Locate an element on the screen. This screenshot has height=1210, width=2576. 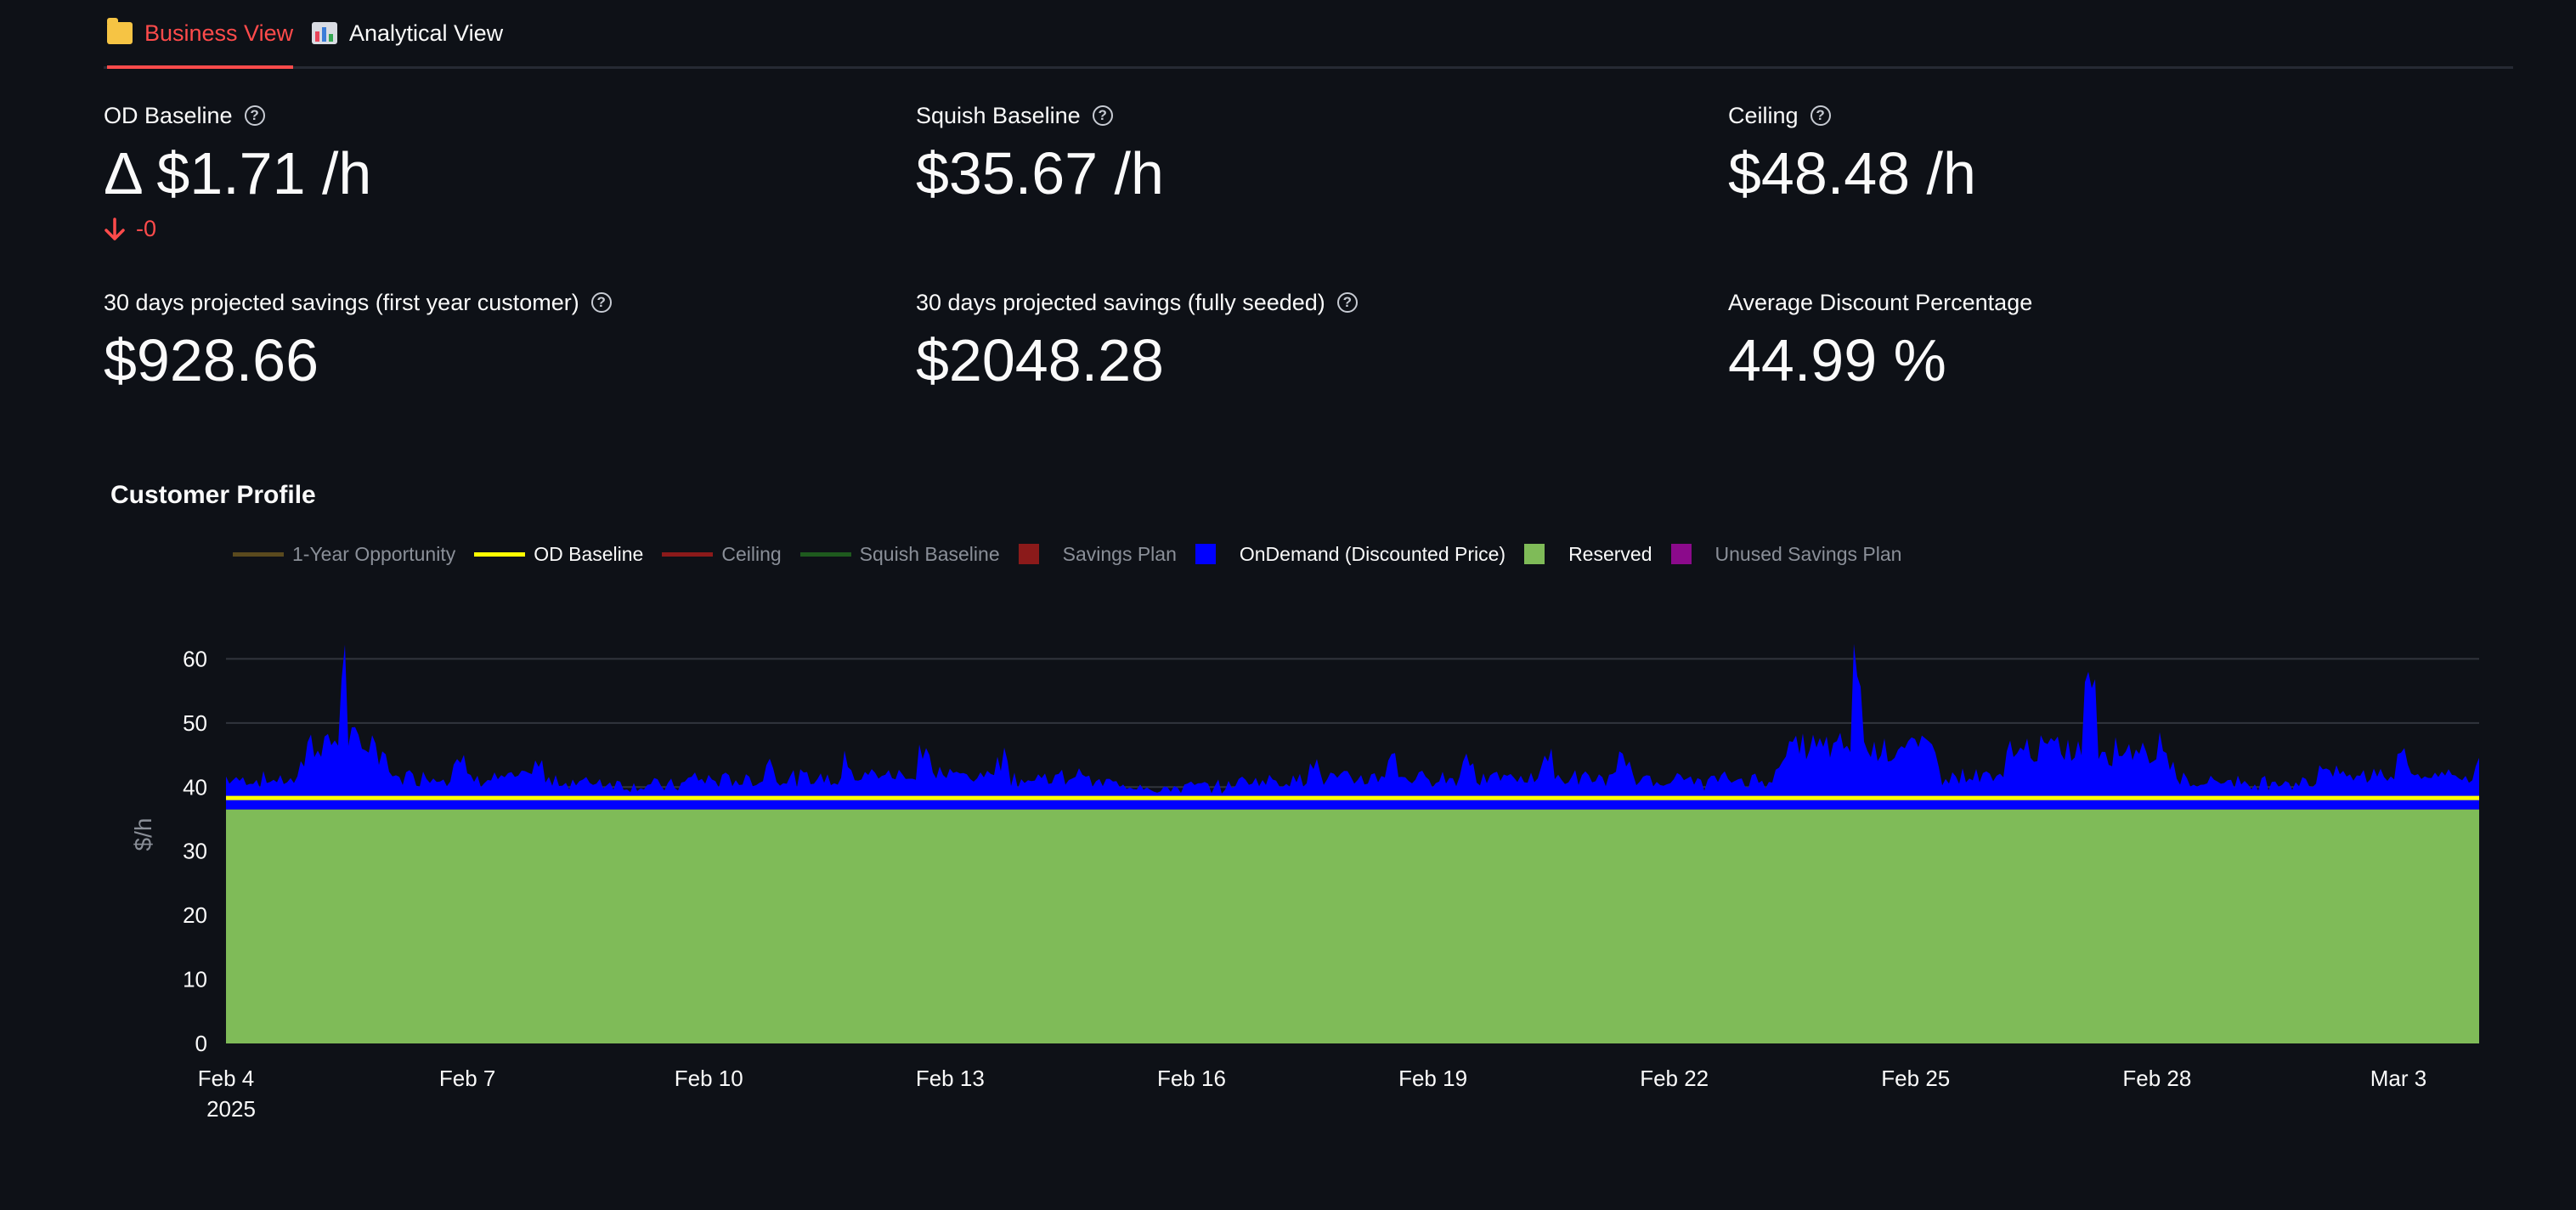
tab-business-view-label: Business View is located at coordinates (219, 33).